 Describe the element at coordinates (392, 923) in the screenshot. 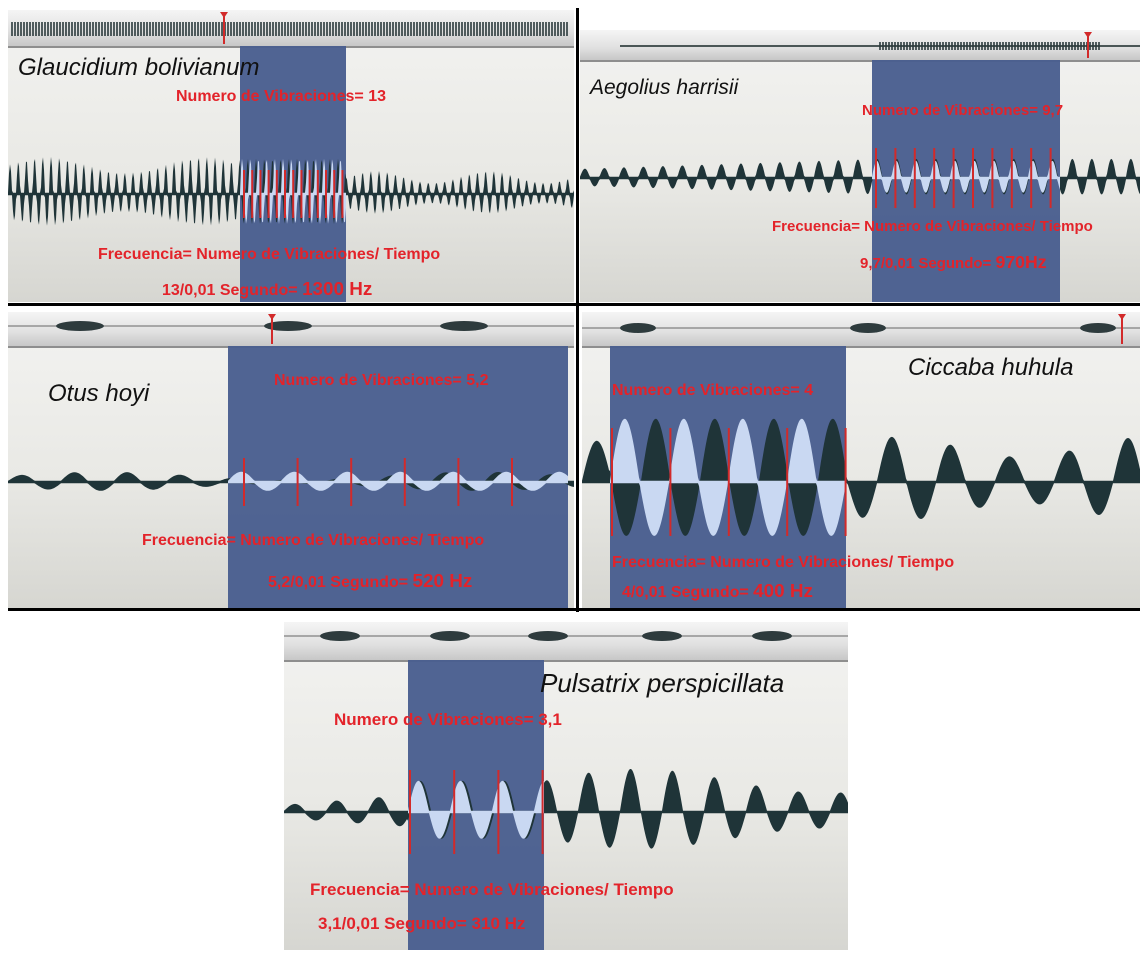

I see `calculation-prefix: 3,1/0,01 Segundo=` at that location.